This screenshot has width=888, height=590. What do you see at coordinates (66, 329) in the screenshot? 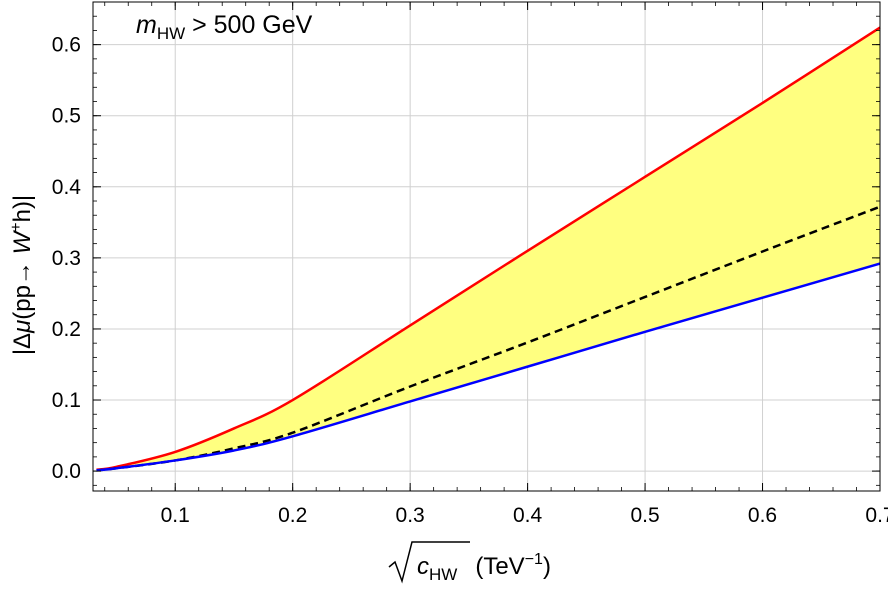
I see `y-tick-label: 0.2` at bounding box center [66, 329].